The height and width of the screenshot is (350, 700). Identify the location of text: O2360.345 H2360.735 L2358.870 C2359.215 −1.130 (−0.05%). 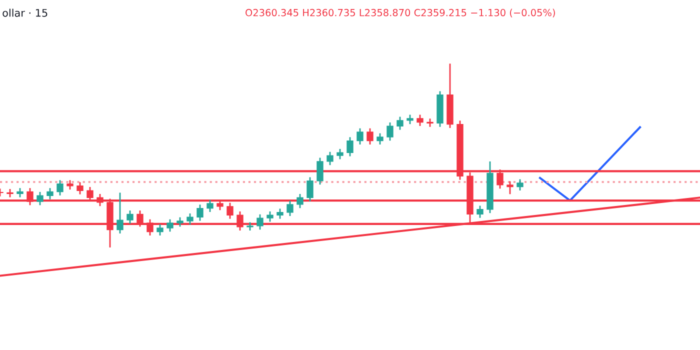
(400, 13).